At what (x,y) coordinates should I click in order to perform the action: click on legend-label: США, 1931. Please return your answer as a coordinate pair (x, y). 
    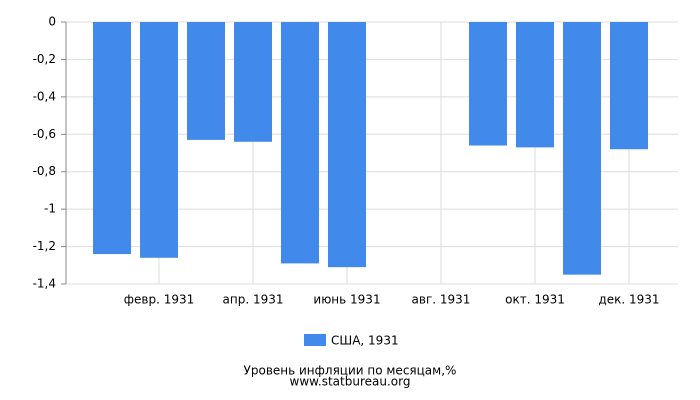
    Looking at the image, I should click on (365, 341).